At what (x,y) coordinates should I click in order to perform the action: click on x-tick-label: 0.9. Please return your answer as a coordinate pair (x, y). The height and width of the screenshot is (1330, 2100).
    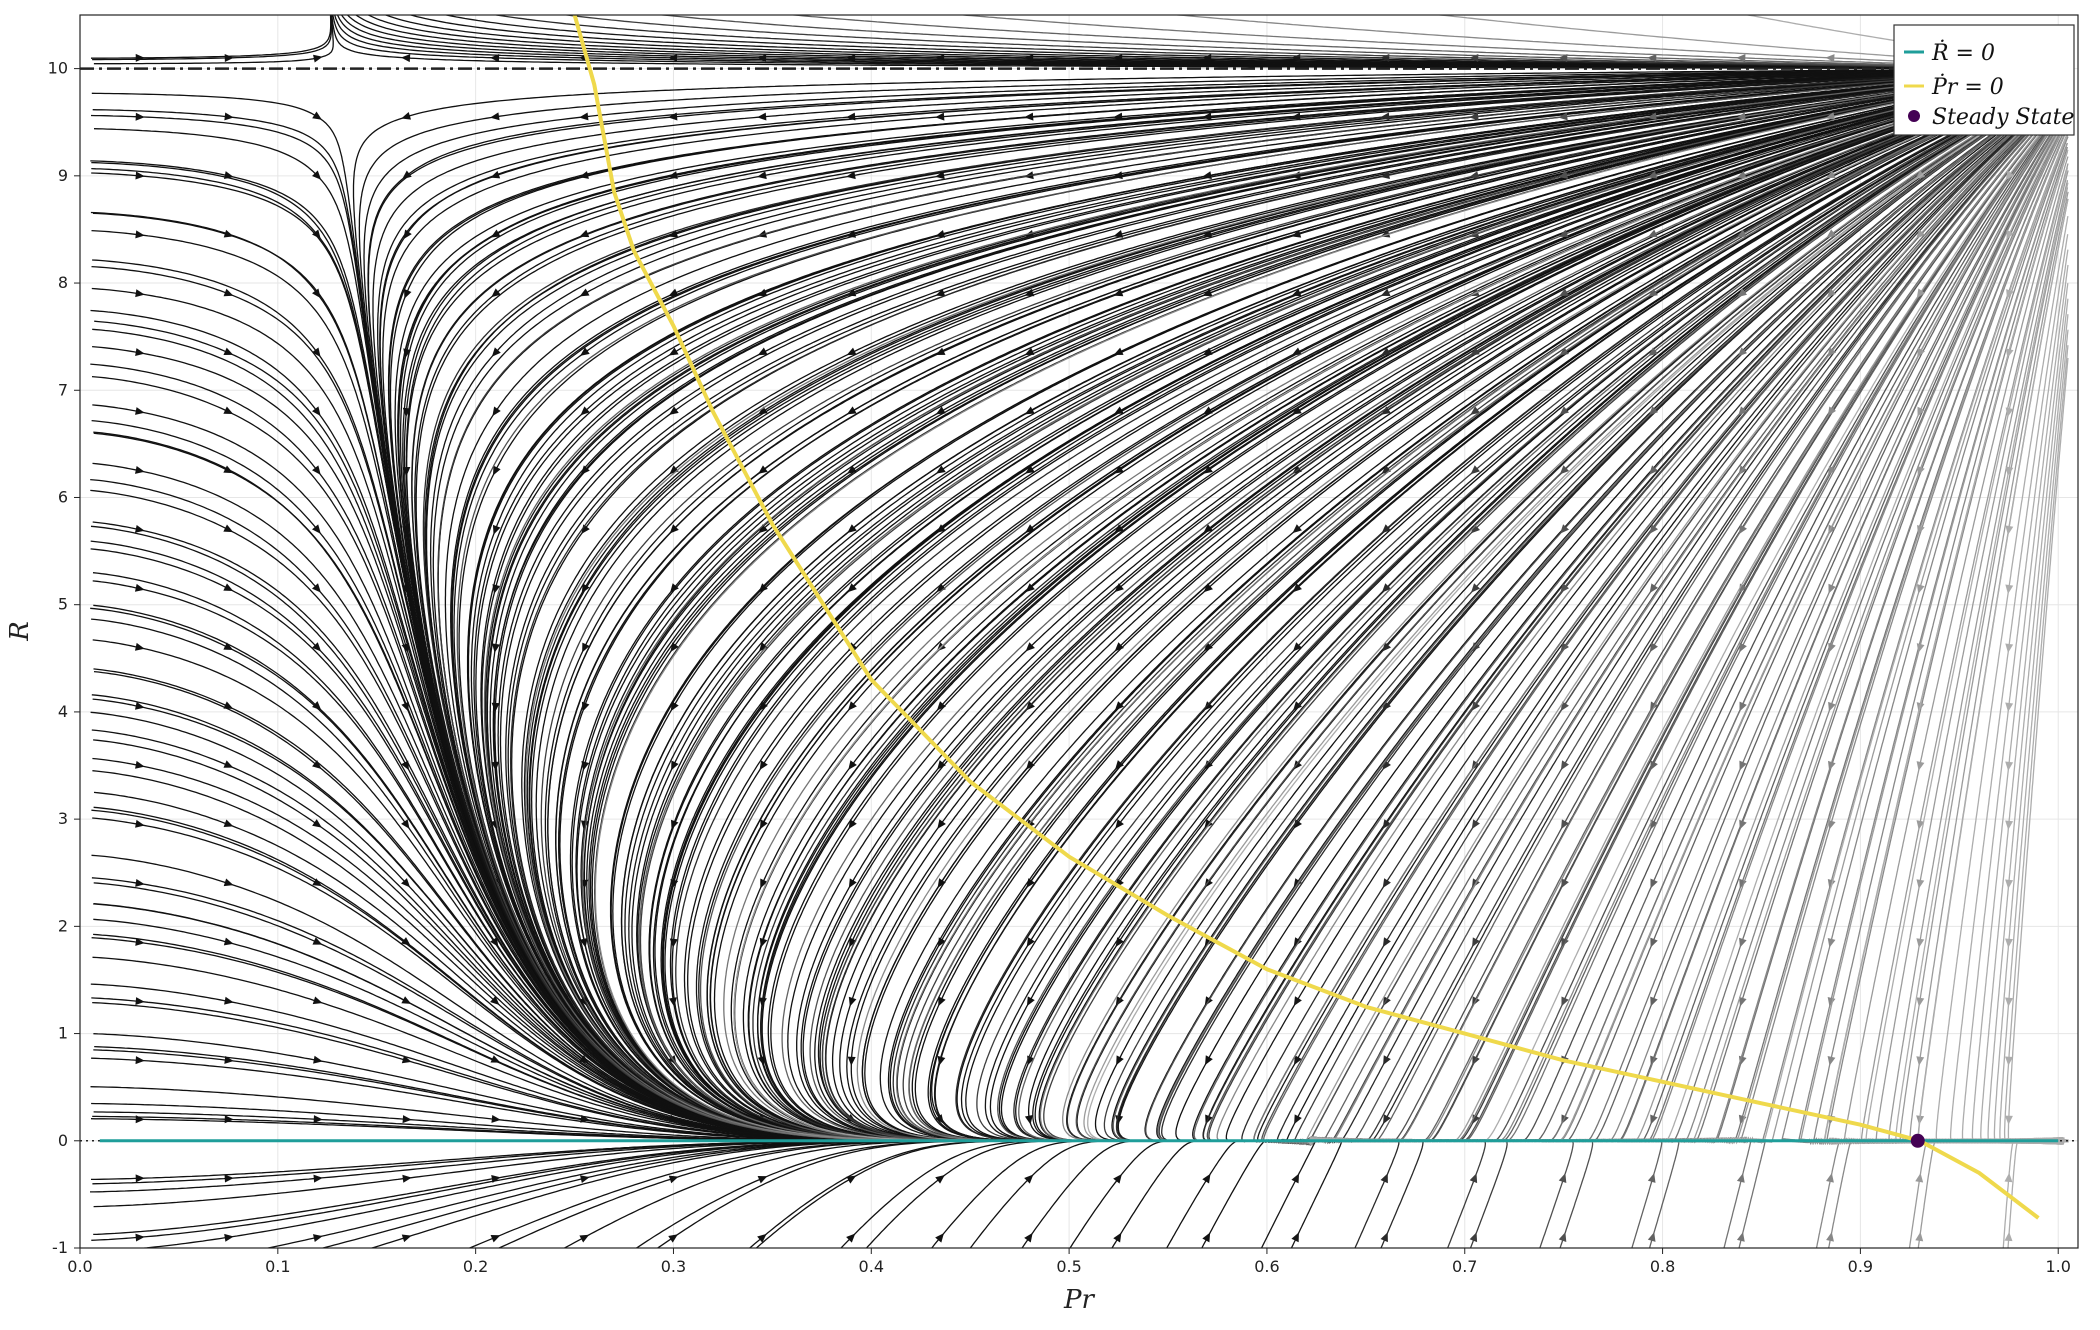
    Looking at the image, I should click on (1860, 1266).